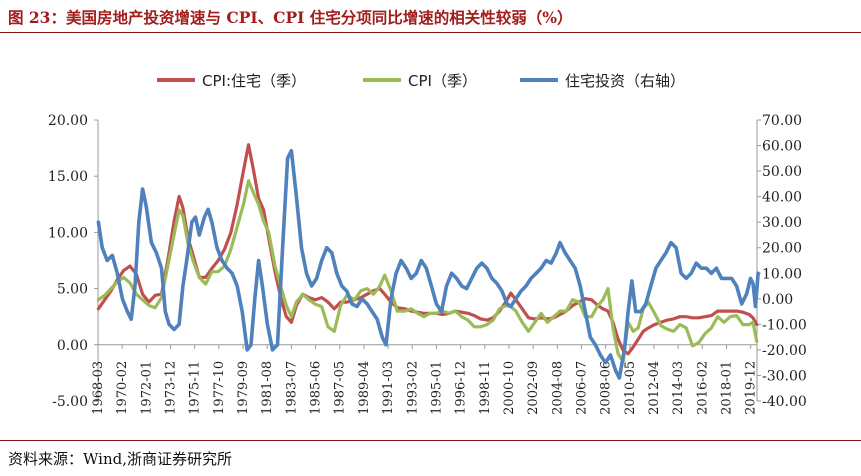 The image size is (861, 476). Describe the element at coordinates (72, 290) in the screenshot. I see `y-left-tick-label: 5.00` at that location.